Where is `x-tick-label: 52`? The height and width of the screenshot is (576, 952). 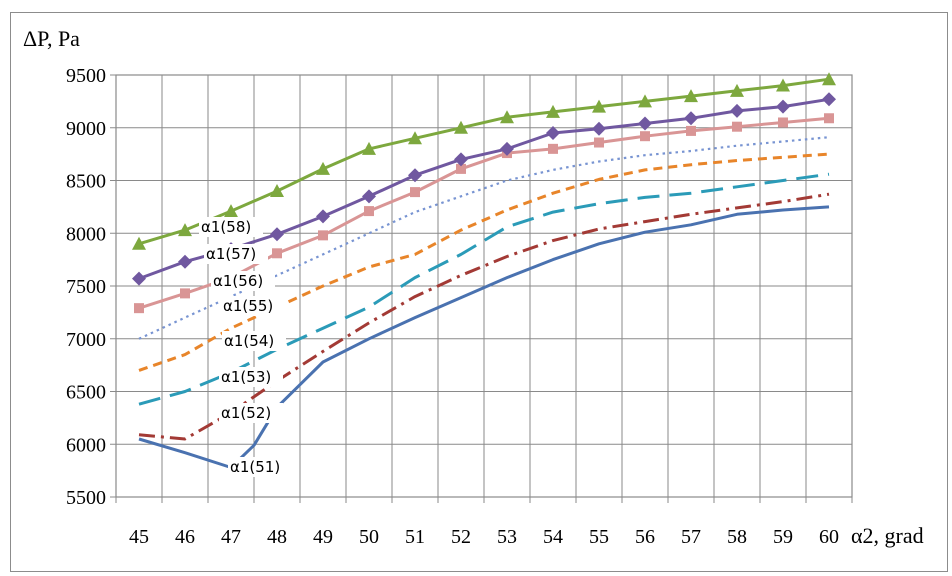
x-tick-label: 52 is located at coordinates (461, 537).